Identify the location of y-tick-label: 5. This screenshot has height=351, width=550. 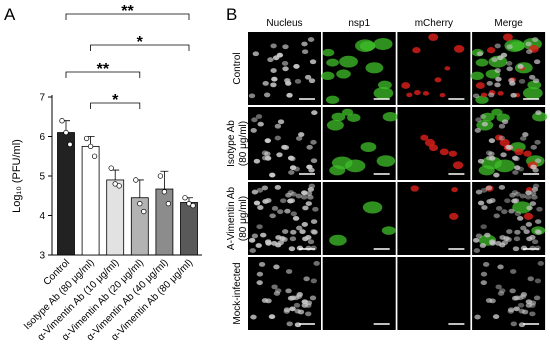
(42, 177).